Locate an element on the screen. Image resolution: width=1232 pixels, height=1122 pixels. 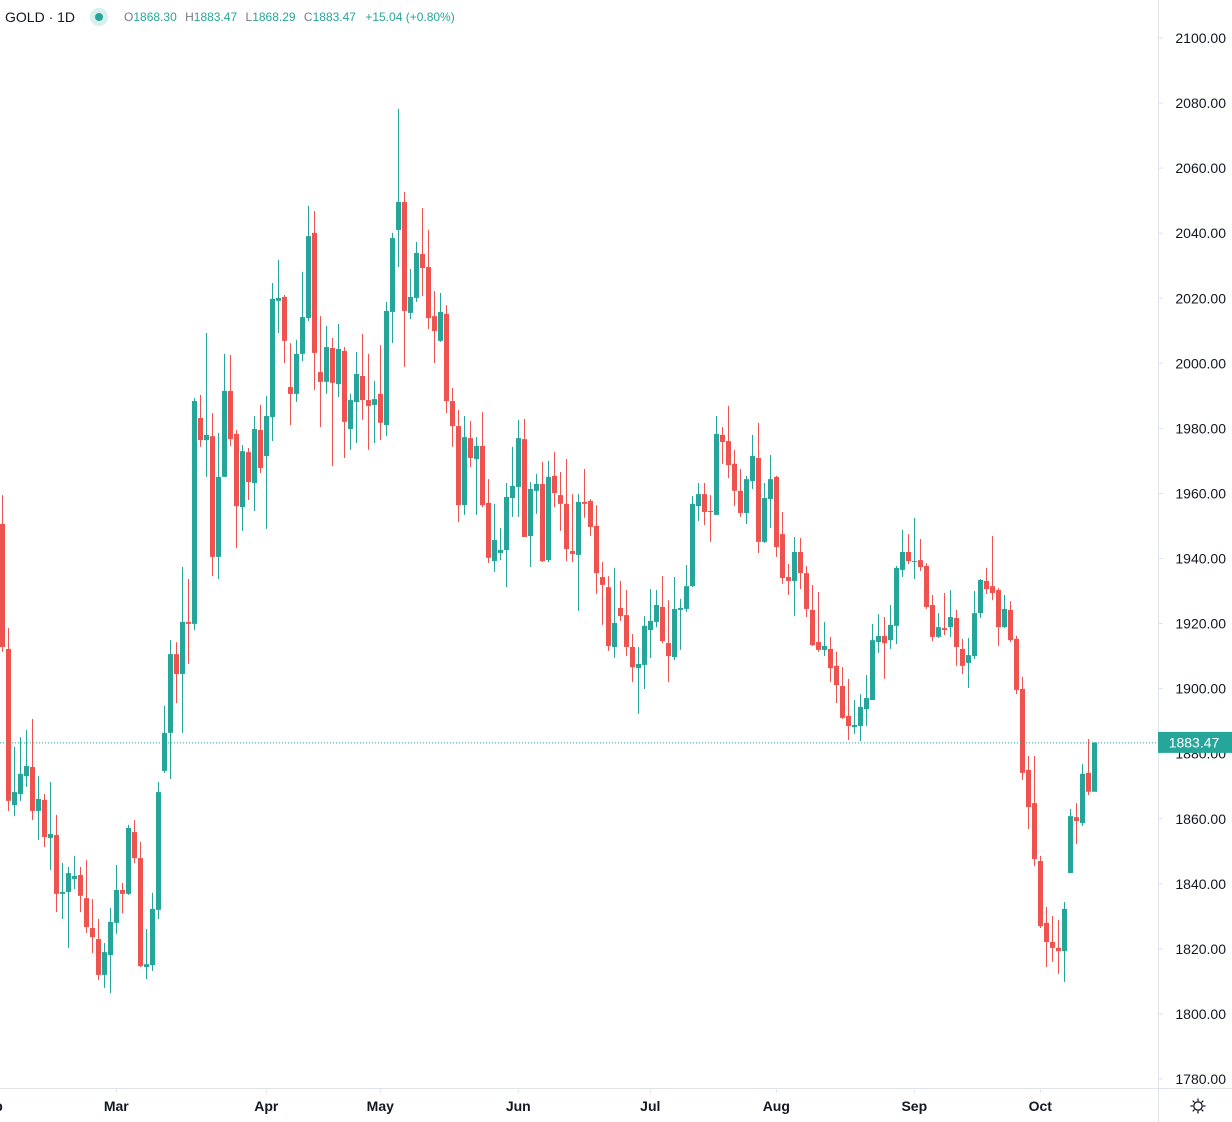
symbol-interval: GOLD · 1D is located at coordinates (40, 17).